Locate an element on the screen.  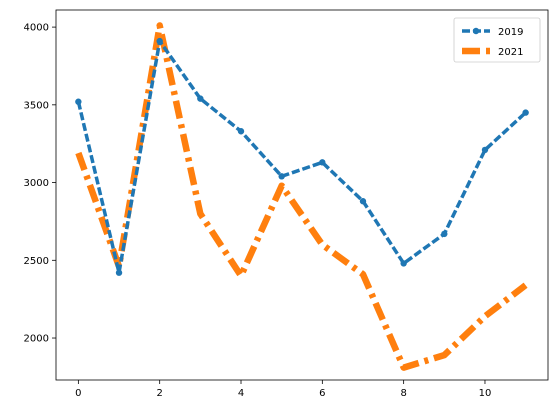
legend: 2019 2021 is located at coordinates (497, 40).